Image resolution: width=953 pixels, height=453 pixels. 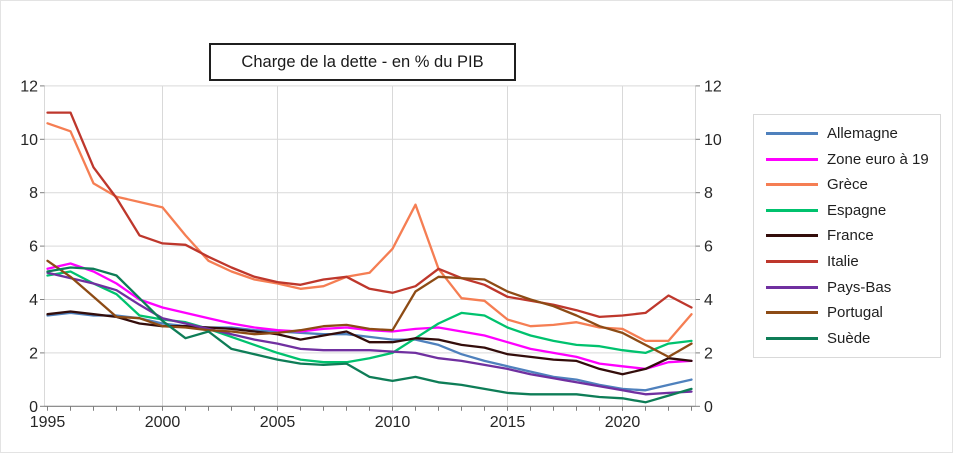 I want to click on legend-label: Portugal, so click(x=855, y=313).